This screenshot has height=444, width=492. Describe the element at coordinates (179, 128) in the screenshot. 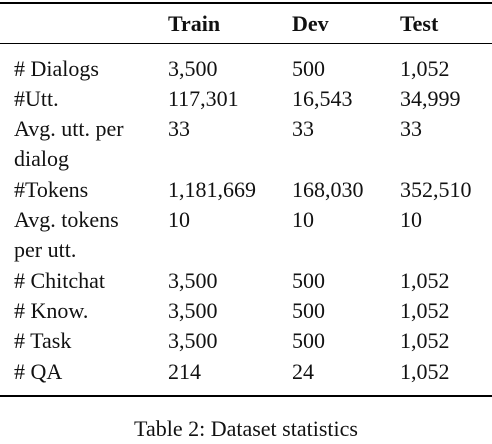

I see `cell-train: 33` at that location.